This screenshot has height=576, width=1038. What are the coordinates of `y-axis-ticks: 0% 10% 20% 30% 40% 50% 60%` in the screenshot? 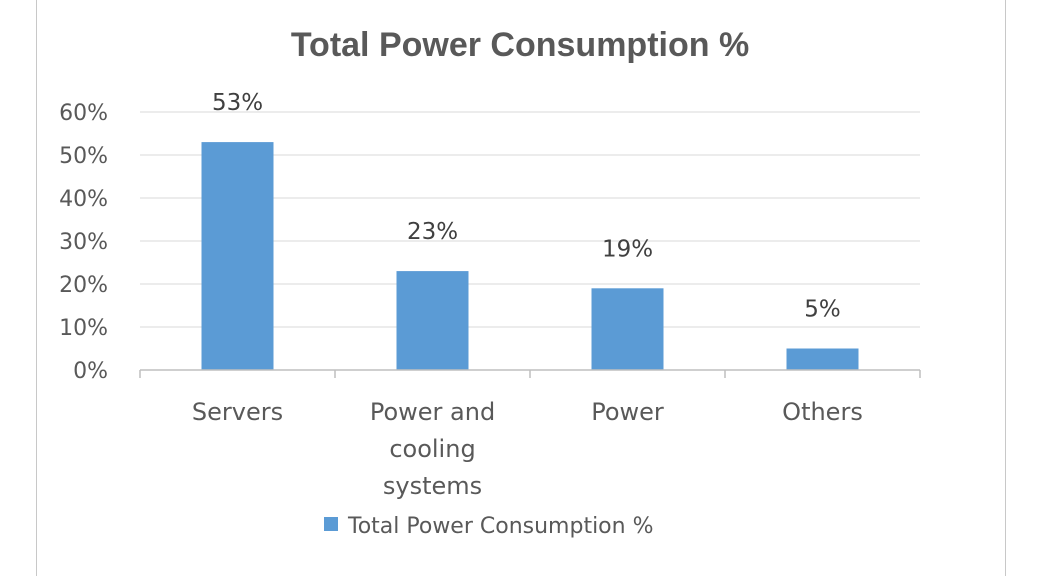 It's located at (83, 242).